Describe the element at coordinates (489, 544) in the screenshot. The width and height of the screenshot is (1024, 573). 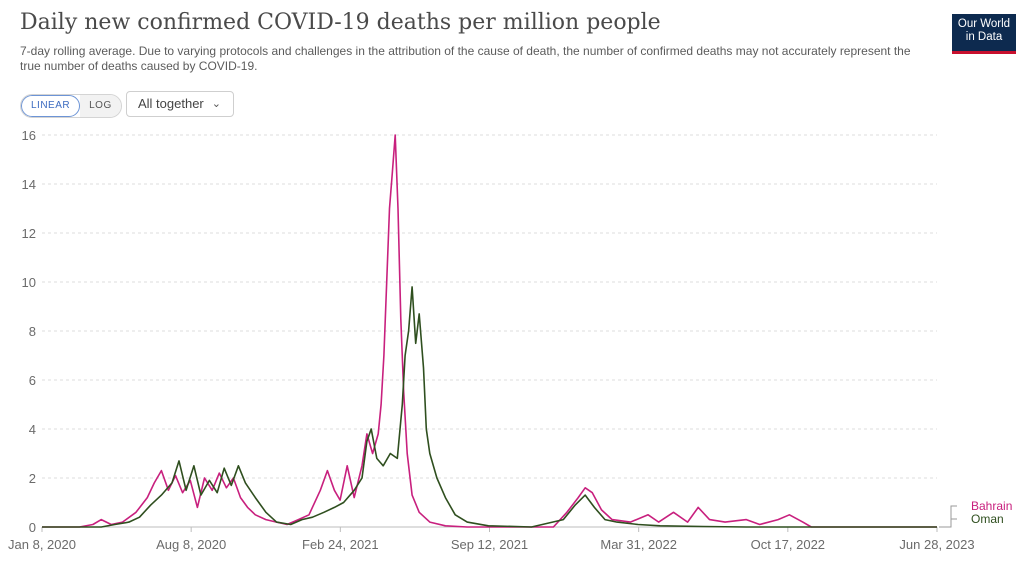
I see `x-tick-label: Sep 12, 2021` at that location.